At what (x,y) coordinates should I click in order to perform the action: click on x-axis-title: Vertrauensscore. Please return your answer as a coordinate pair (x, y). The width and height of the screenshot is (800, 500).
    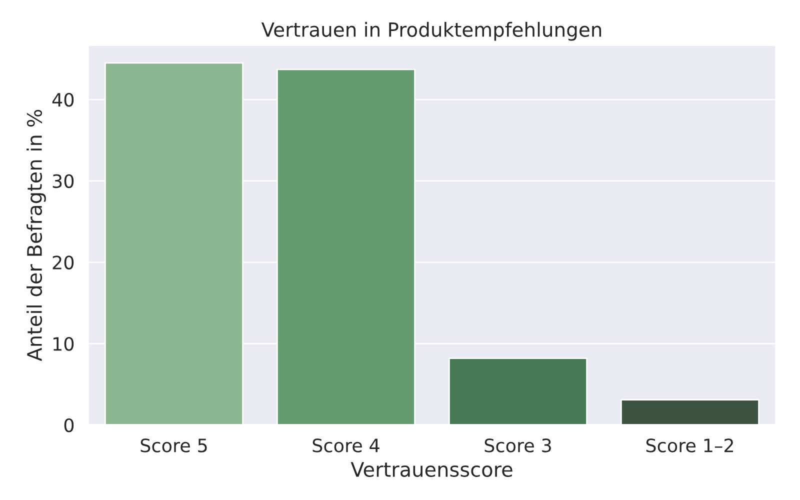
    Looking at the image, I should click on (431, 469).